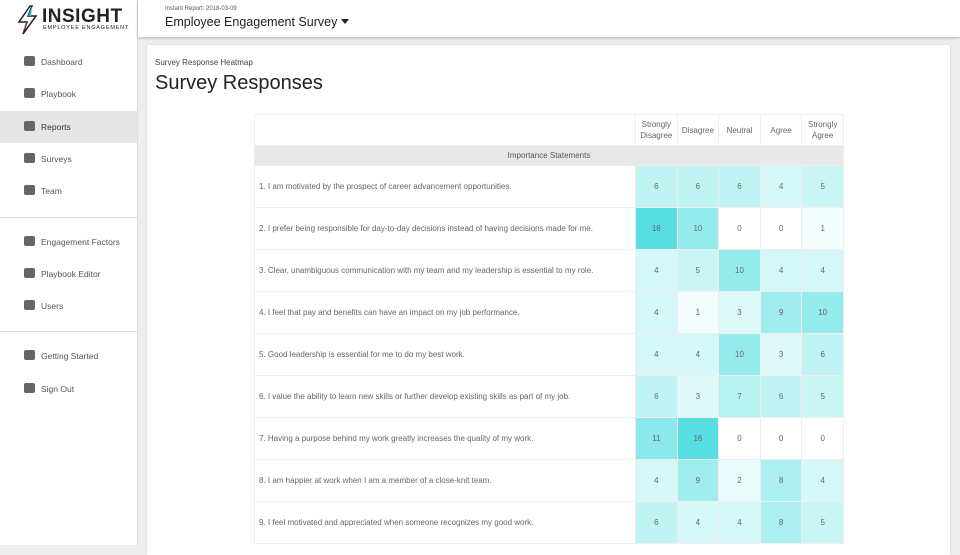 The width and height of the screenshot is (960, 555). Describe the element at coordinates (739, 480) in the screenshot. I see `heat-cell: 2` at that location.